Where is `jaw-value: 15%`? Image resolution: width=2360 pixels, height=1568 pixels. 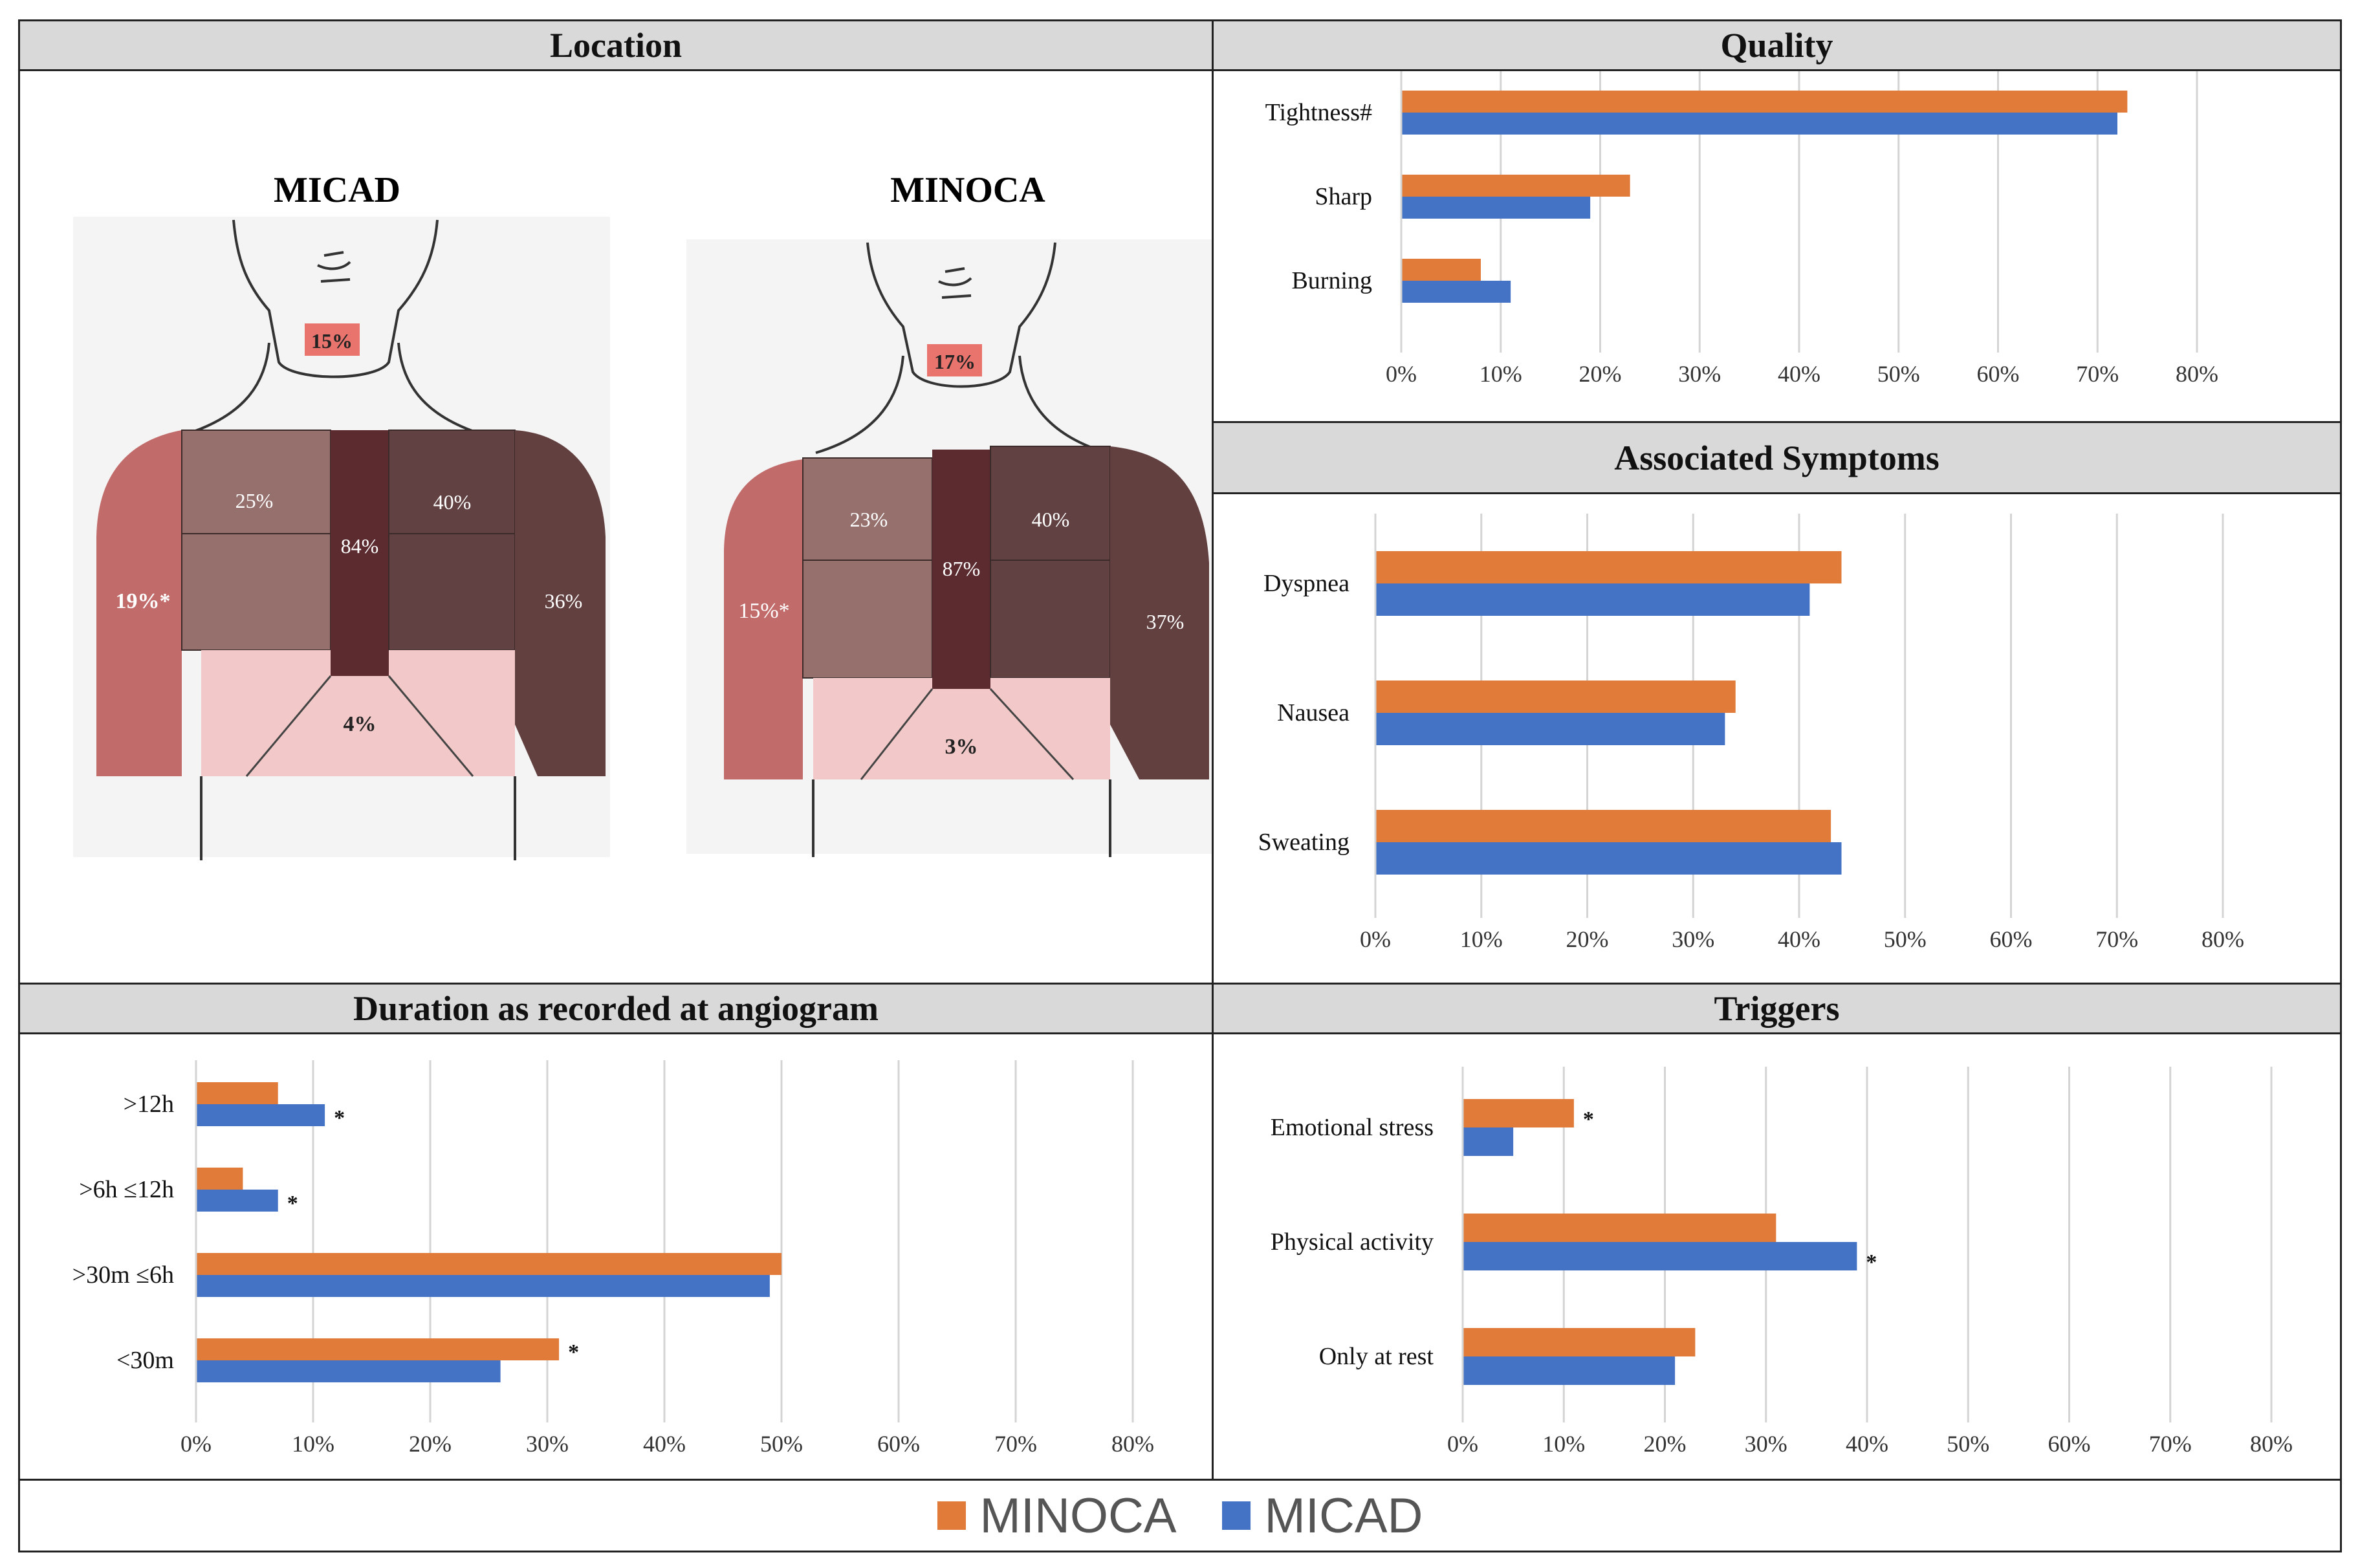
jaw-value: 15% is located at coordinates (332, 341).